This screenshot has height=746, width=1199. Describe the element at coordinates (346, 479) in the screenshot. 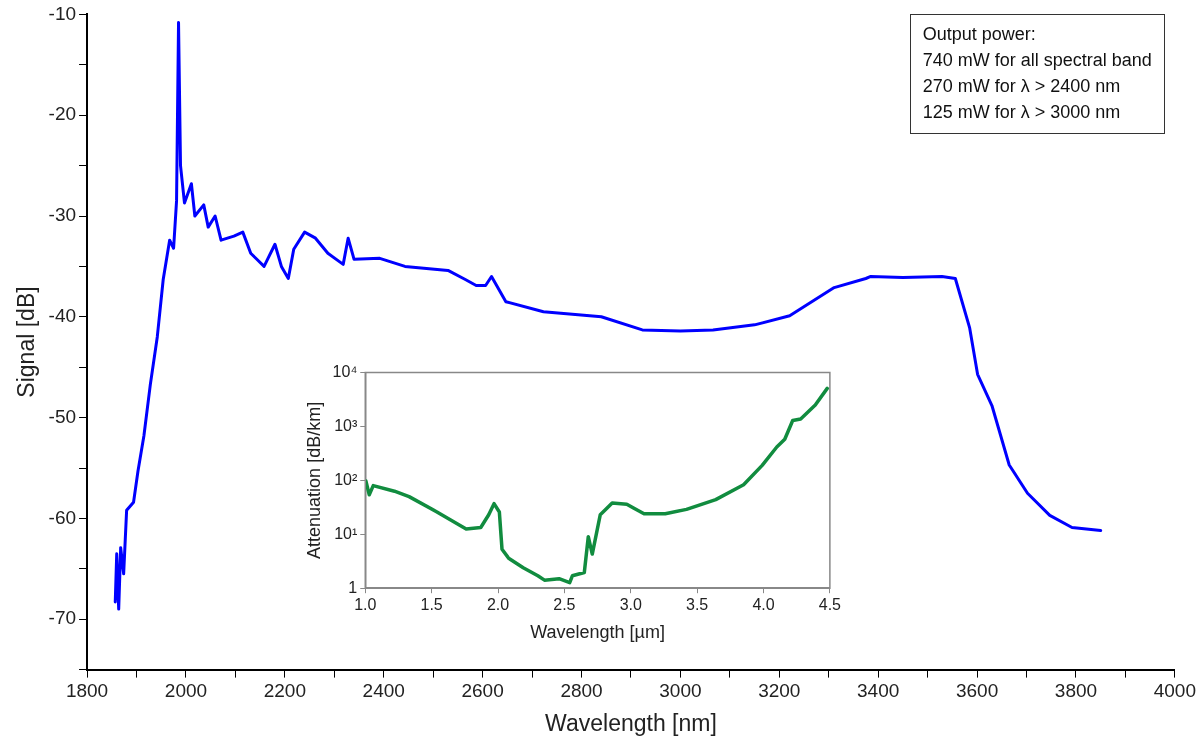

I see `y-tick-label: 10²` at that location.